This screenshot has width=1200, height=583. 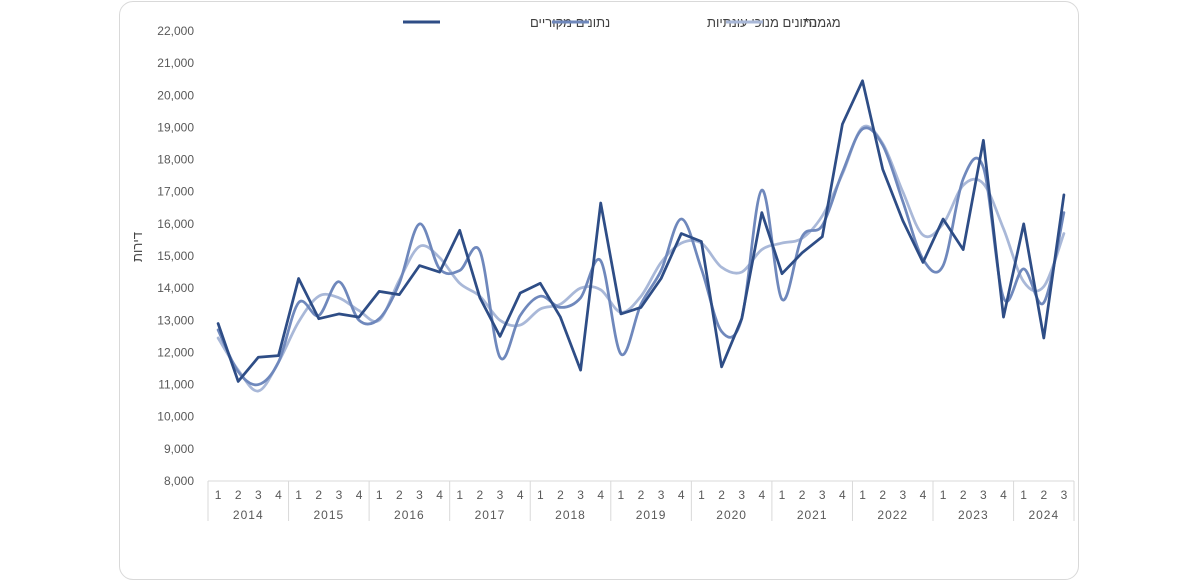 I want to click on y-tick-label: 16,000, so click(x=175, y=224).